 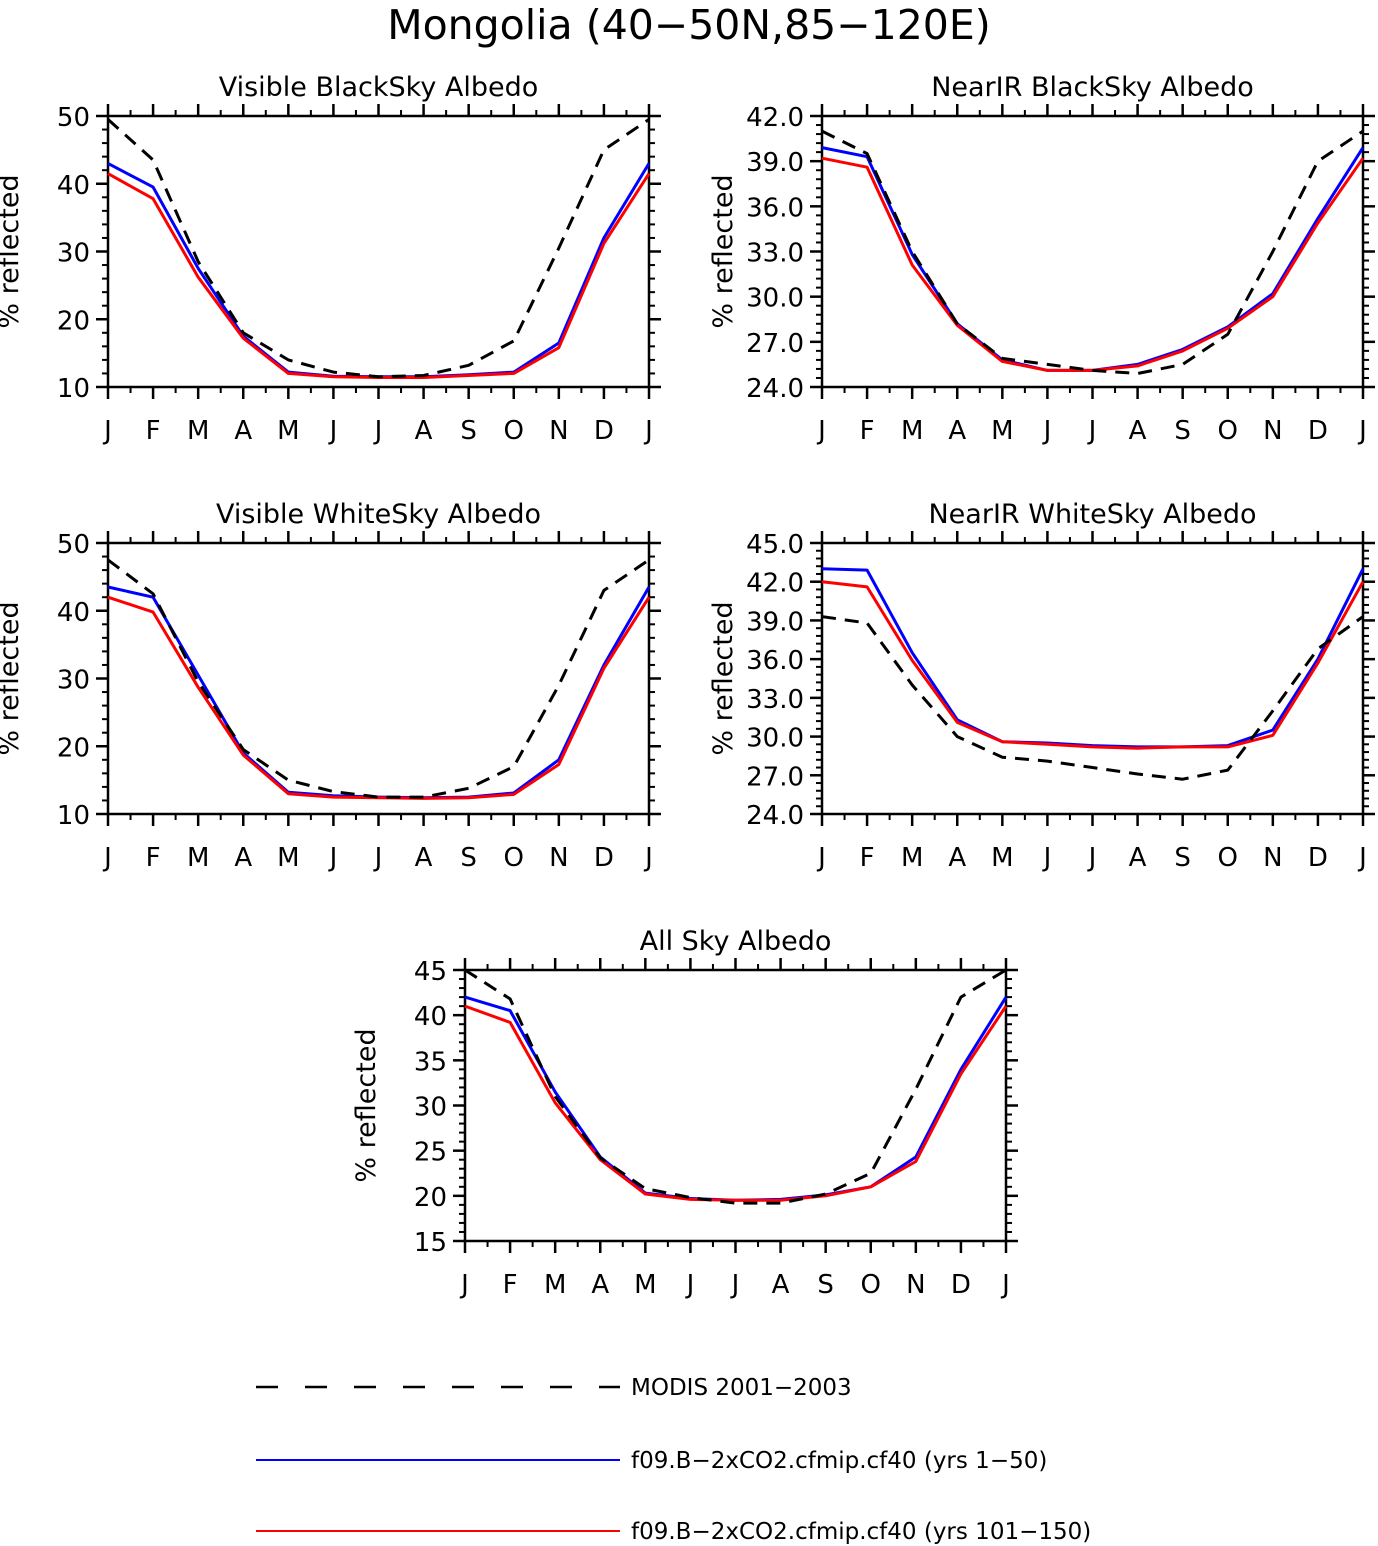 What do you see at coordinates (378, 514) in the screenshot?
I see `panel-title: Visible WhiteSky Albedo` at bounding box center [378, 514].